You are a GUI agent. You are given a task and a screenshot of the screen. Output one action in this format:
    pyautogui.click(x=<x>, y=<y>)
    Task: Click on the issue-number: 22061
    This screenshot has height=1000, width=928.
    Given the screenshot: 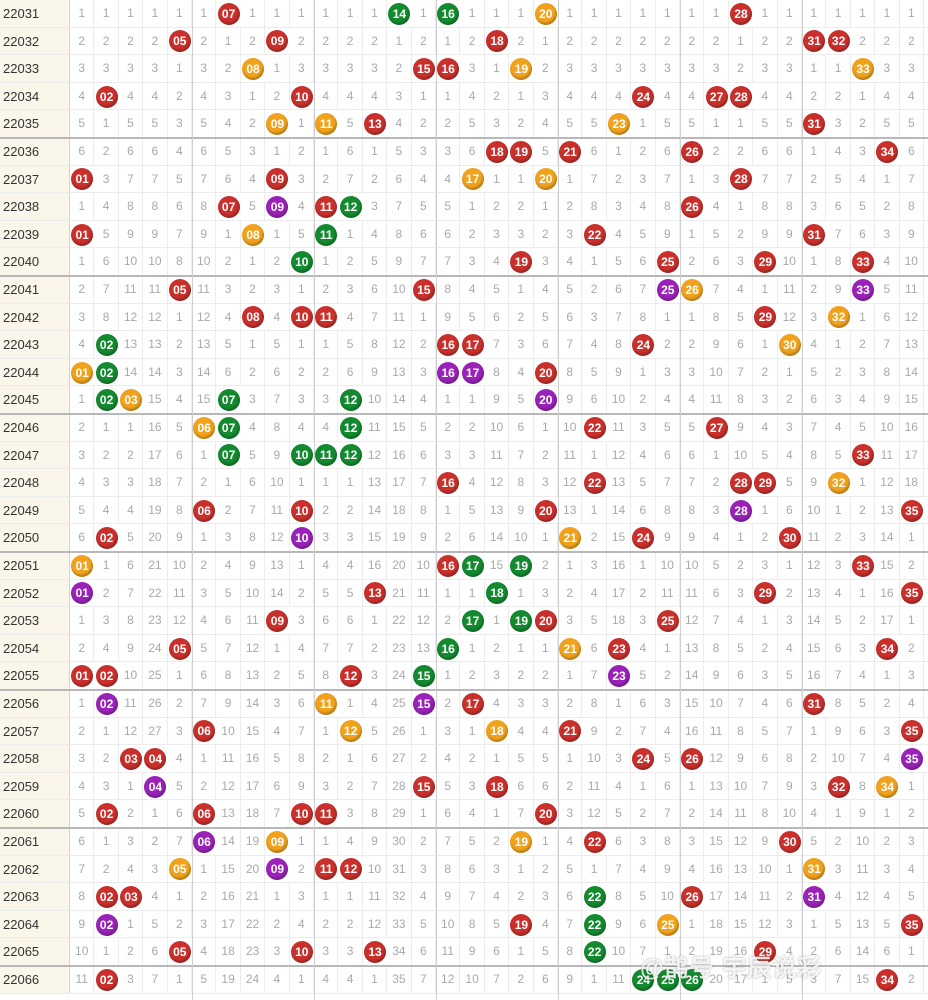 What is the action you would take?
    pyautogui.click(x=35, y=841)
    